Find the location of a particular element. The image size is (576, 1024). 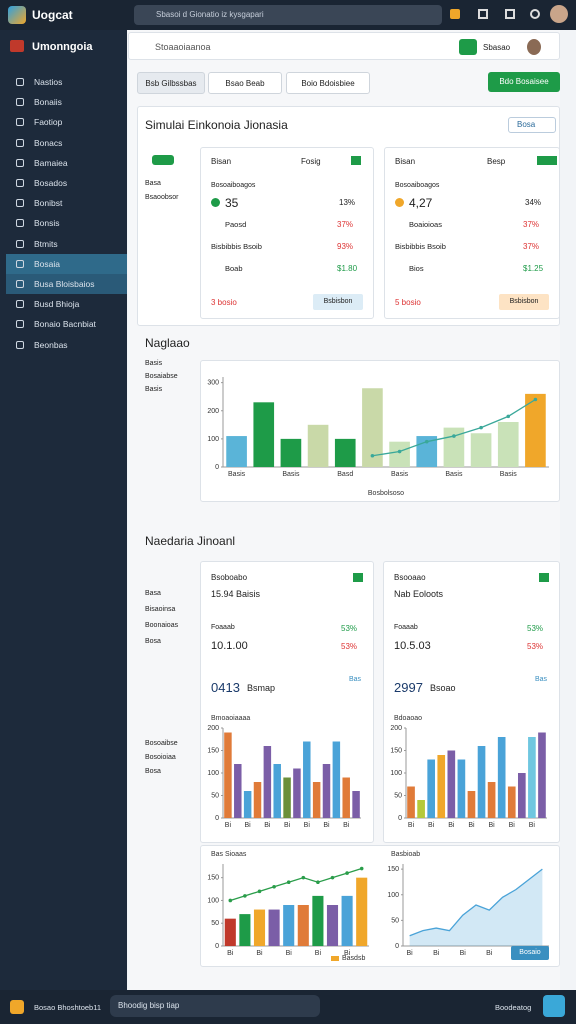

dropdown: Bosa is located at coordinates (532, 125).